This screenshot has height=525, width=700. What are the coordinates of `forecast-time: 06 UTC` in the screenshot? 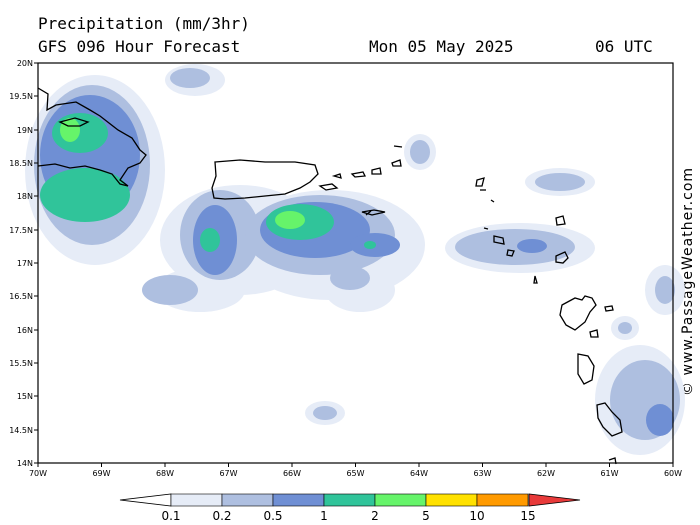 It's located at (624, 46).